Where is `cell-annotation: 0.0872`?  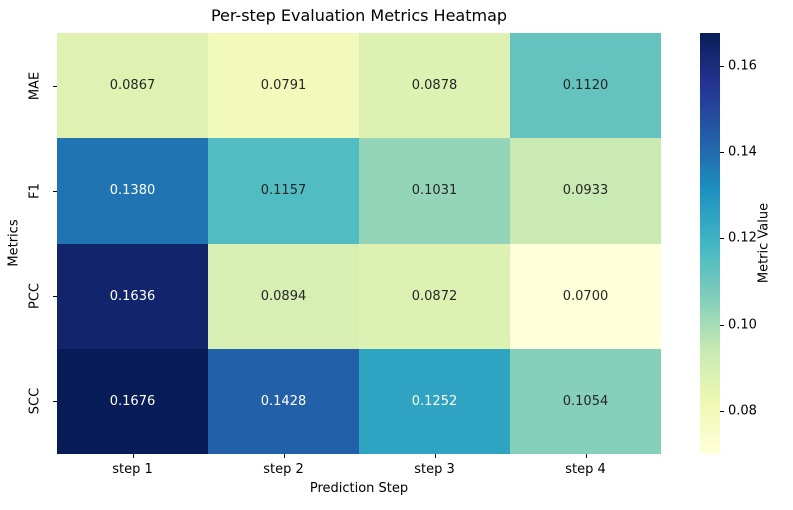
cell-annotation: 0.0872 is located at coordinates (434, 296).